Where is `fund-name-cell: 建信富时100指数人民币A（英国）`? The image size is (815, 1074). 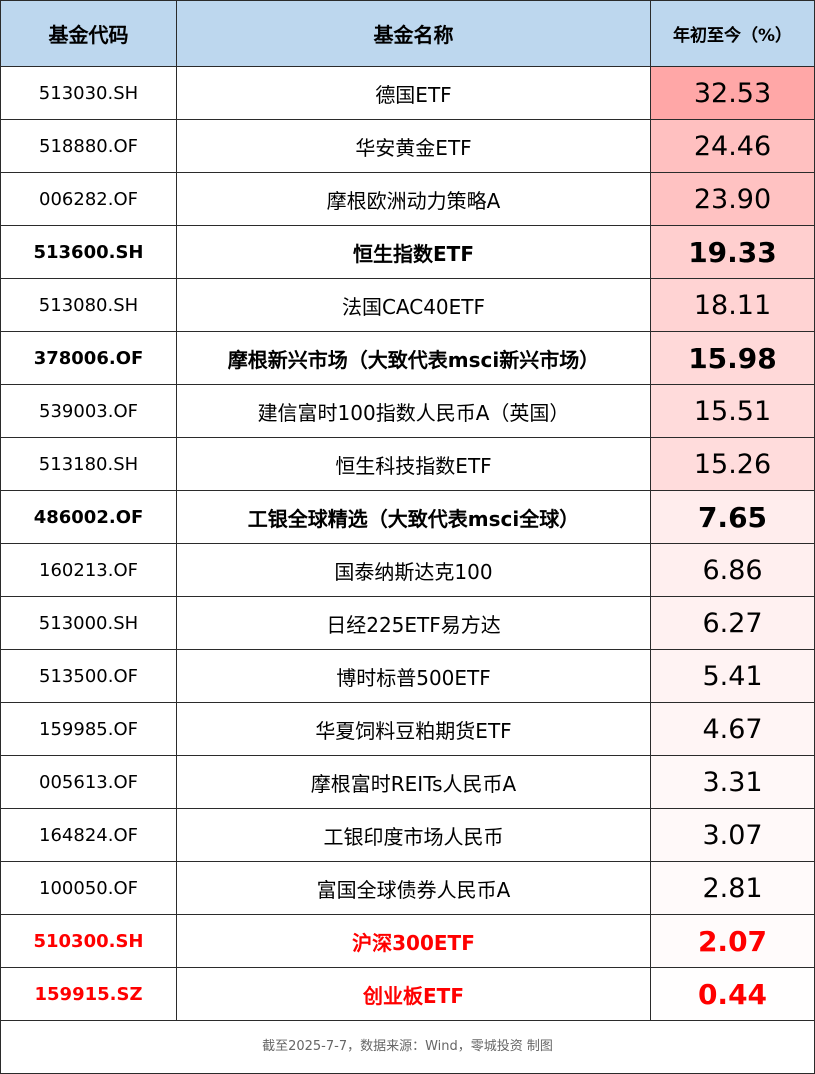
fund-name-cell: 建信富时100指数人民币A（英国） is located at coordinates (413, 411).